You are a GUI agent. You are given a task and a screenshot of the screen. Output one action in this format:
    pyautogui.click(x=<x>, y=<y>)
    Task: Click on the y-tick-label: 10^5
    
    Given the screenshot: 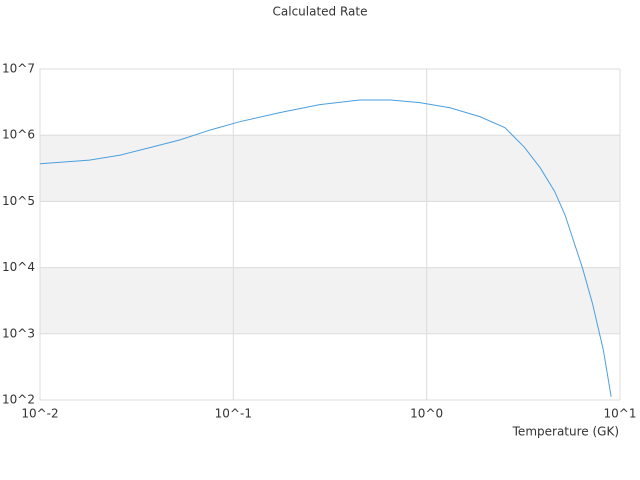 What is the action you would take?
    pyautogui.click(x=18, y=201)
    